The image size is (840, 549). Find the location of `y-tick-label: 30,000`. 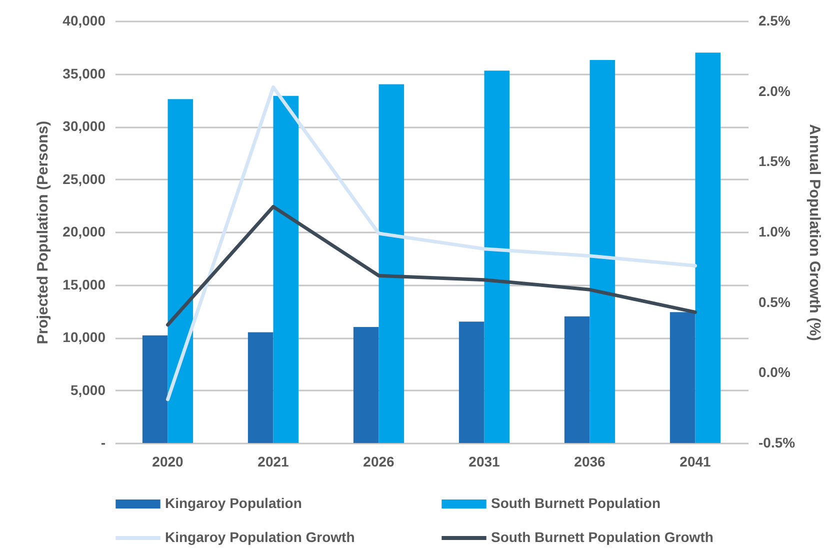

y-tick-label: 30,000 is located at coordinates (84, 126).